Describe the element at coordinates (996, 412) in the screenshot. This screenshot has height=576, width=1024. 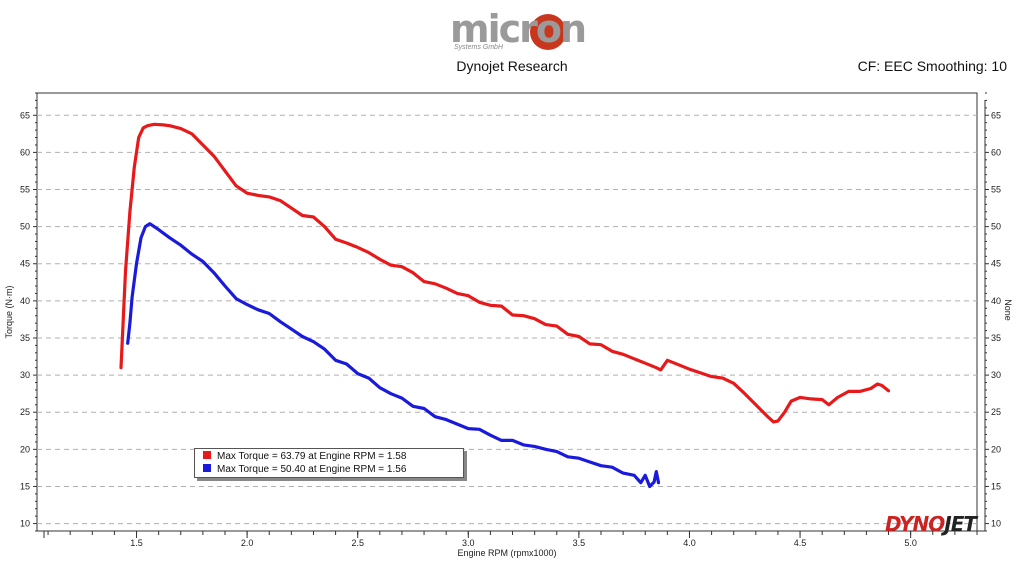
I see `y-right-tick-label: 25` at that location.